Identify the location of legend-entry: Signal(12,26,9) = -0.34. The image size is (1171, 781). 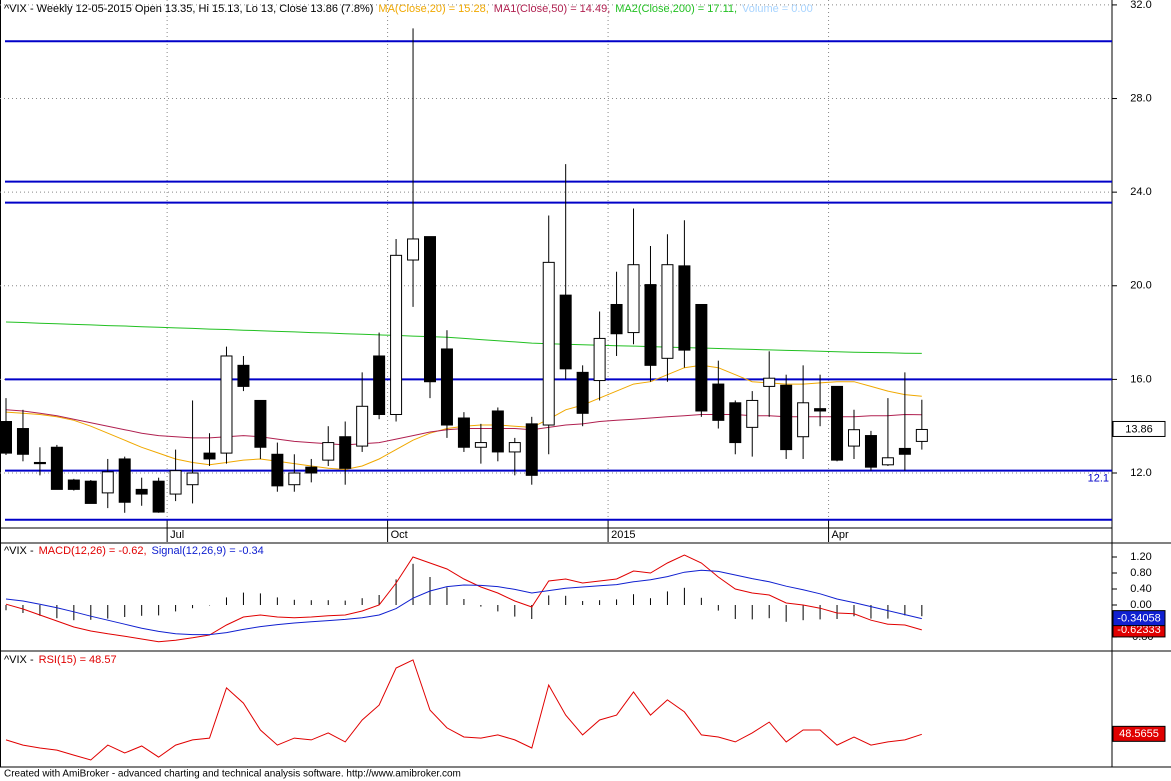
(208, 551).